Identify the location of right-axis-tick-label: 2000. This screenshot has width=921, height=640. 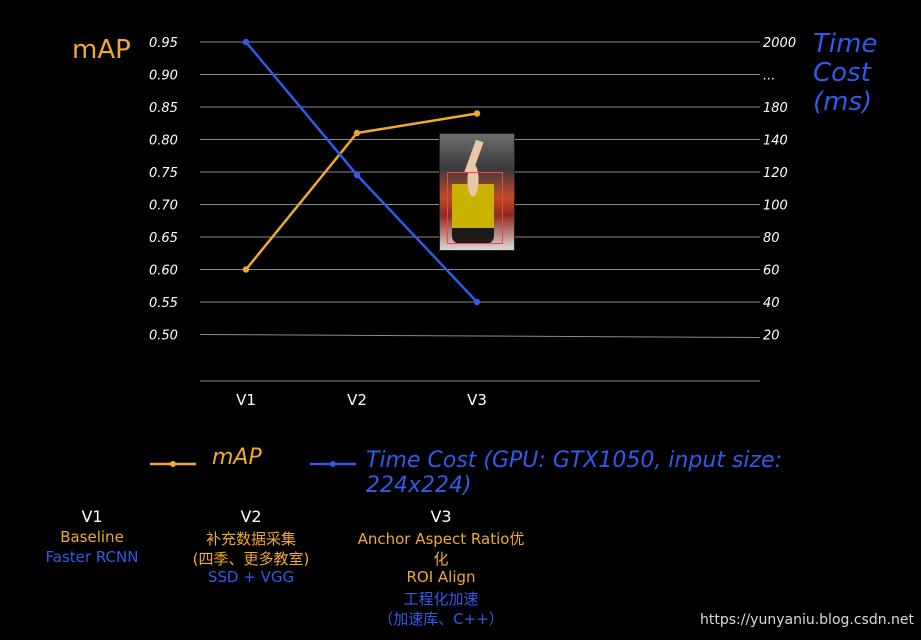
(779, 43).